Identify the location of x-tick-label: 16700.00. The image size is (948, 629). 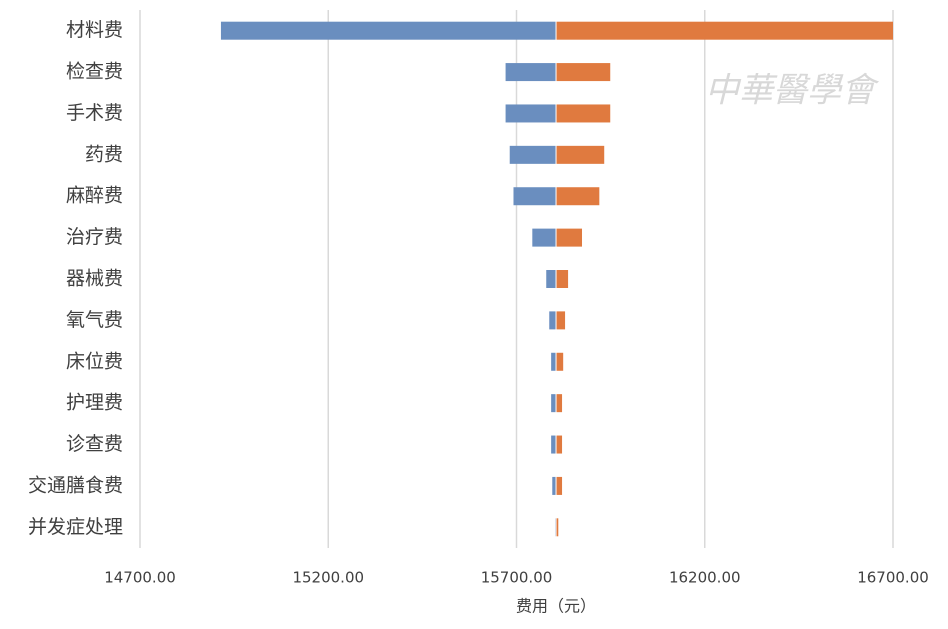
(893, 578).